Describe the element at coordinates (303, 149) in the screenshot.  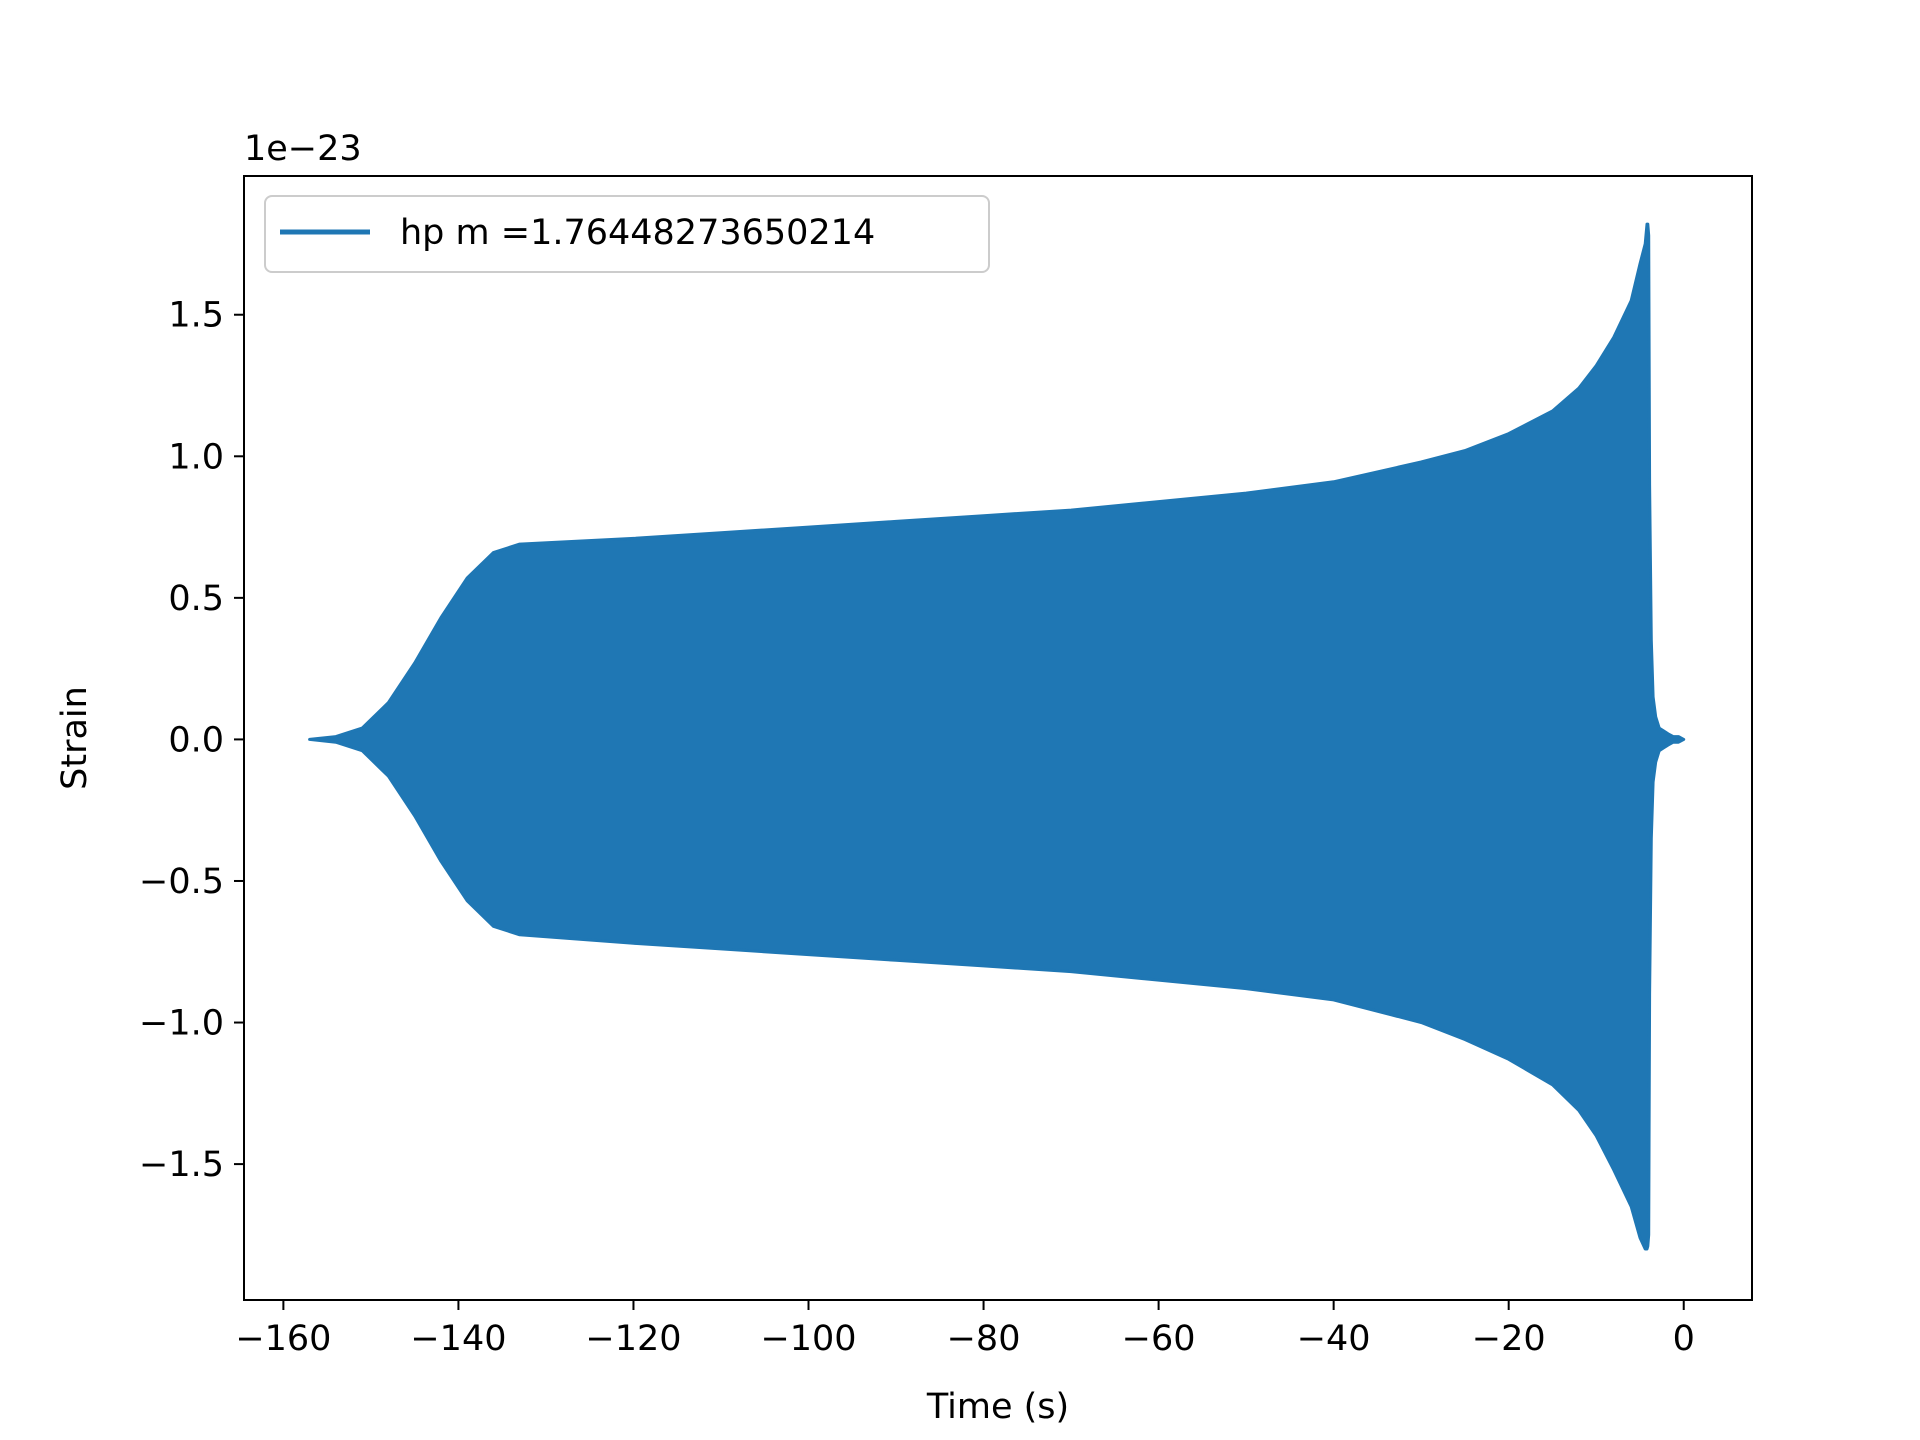
I see `y-axis-offset-label: 1e−23` at that location.